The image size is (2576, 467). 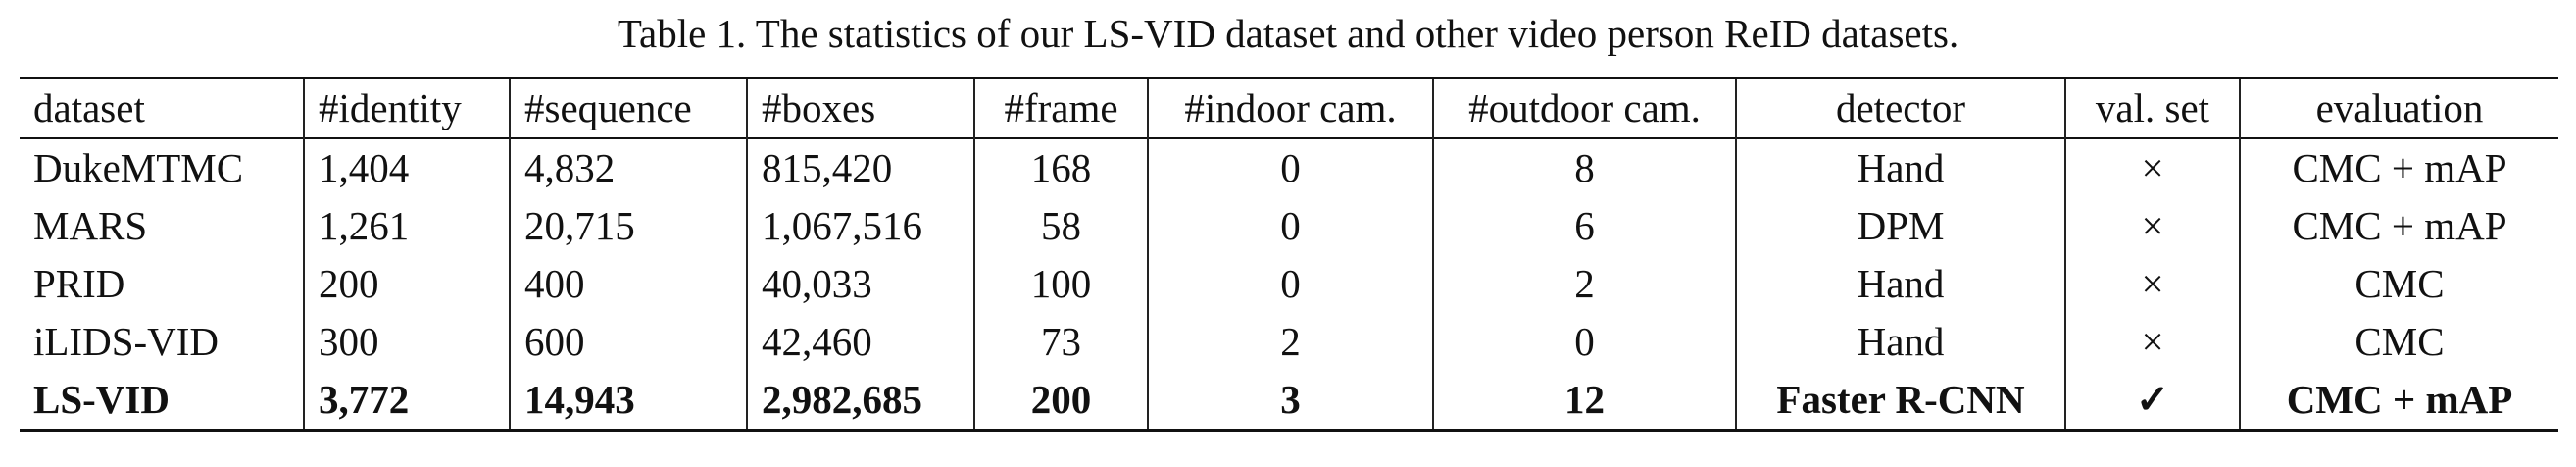 I want to click on cell-boxes: 815,420, so click(x=860, y=167).